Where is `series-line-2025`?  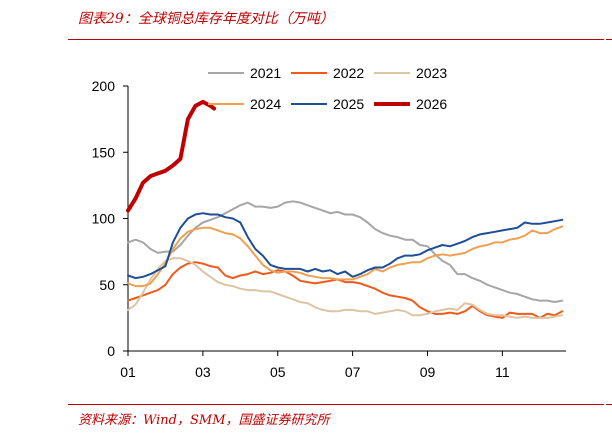
series-line-2025 is located at coordinates (345, 246).